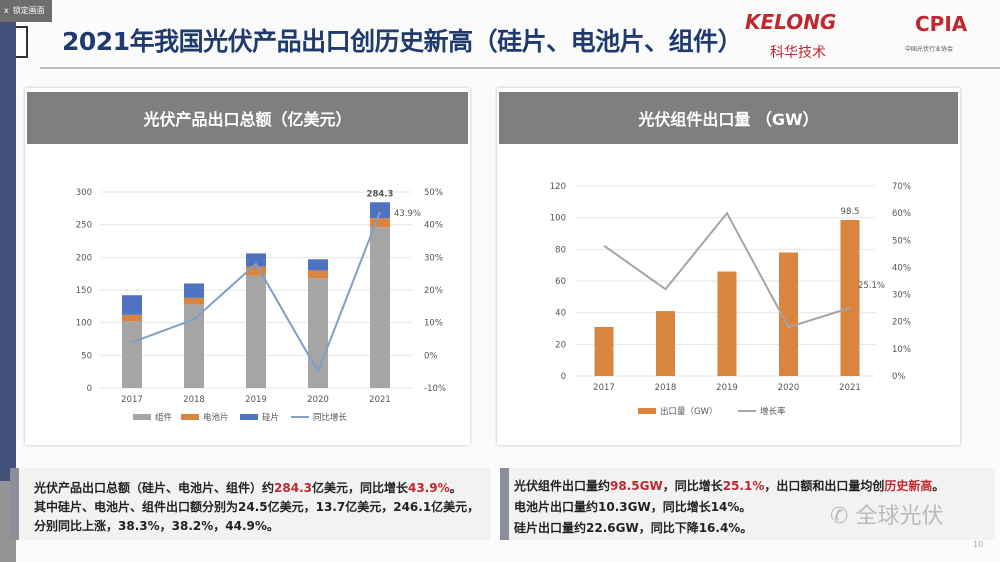 This screenshot has width=1000, height=562. Describe the element at coordinates (901, 187) in the screenshot. I see `y2-tick-label: 70%` at that location.